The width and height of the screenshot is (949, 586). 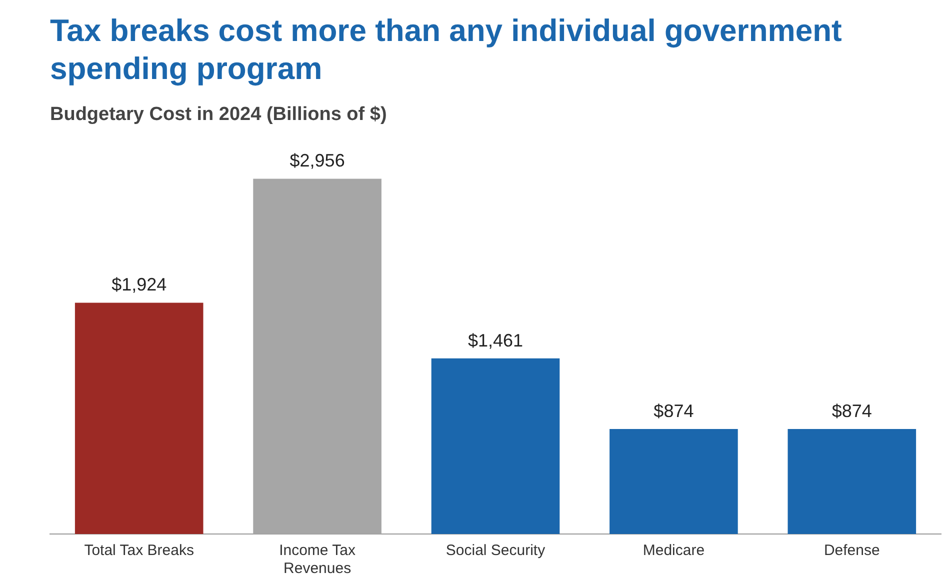 I want to click on x-tick-label: Medicare, so click(x=673, y=551).